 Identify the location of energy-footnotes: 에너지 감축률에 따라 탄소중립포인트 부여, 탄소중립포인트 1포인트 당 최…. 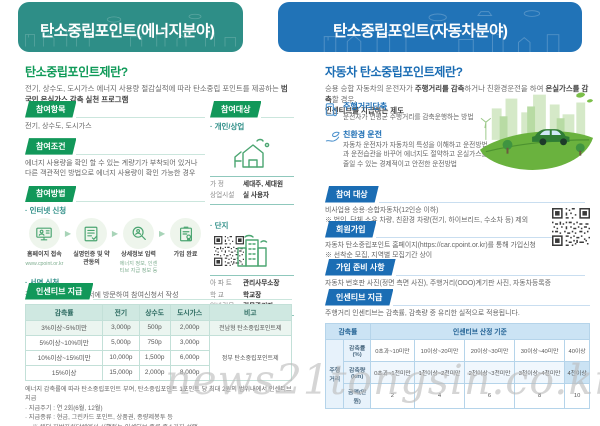
(158, 405).